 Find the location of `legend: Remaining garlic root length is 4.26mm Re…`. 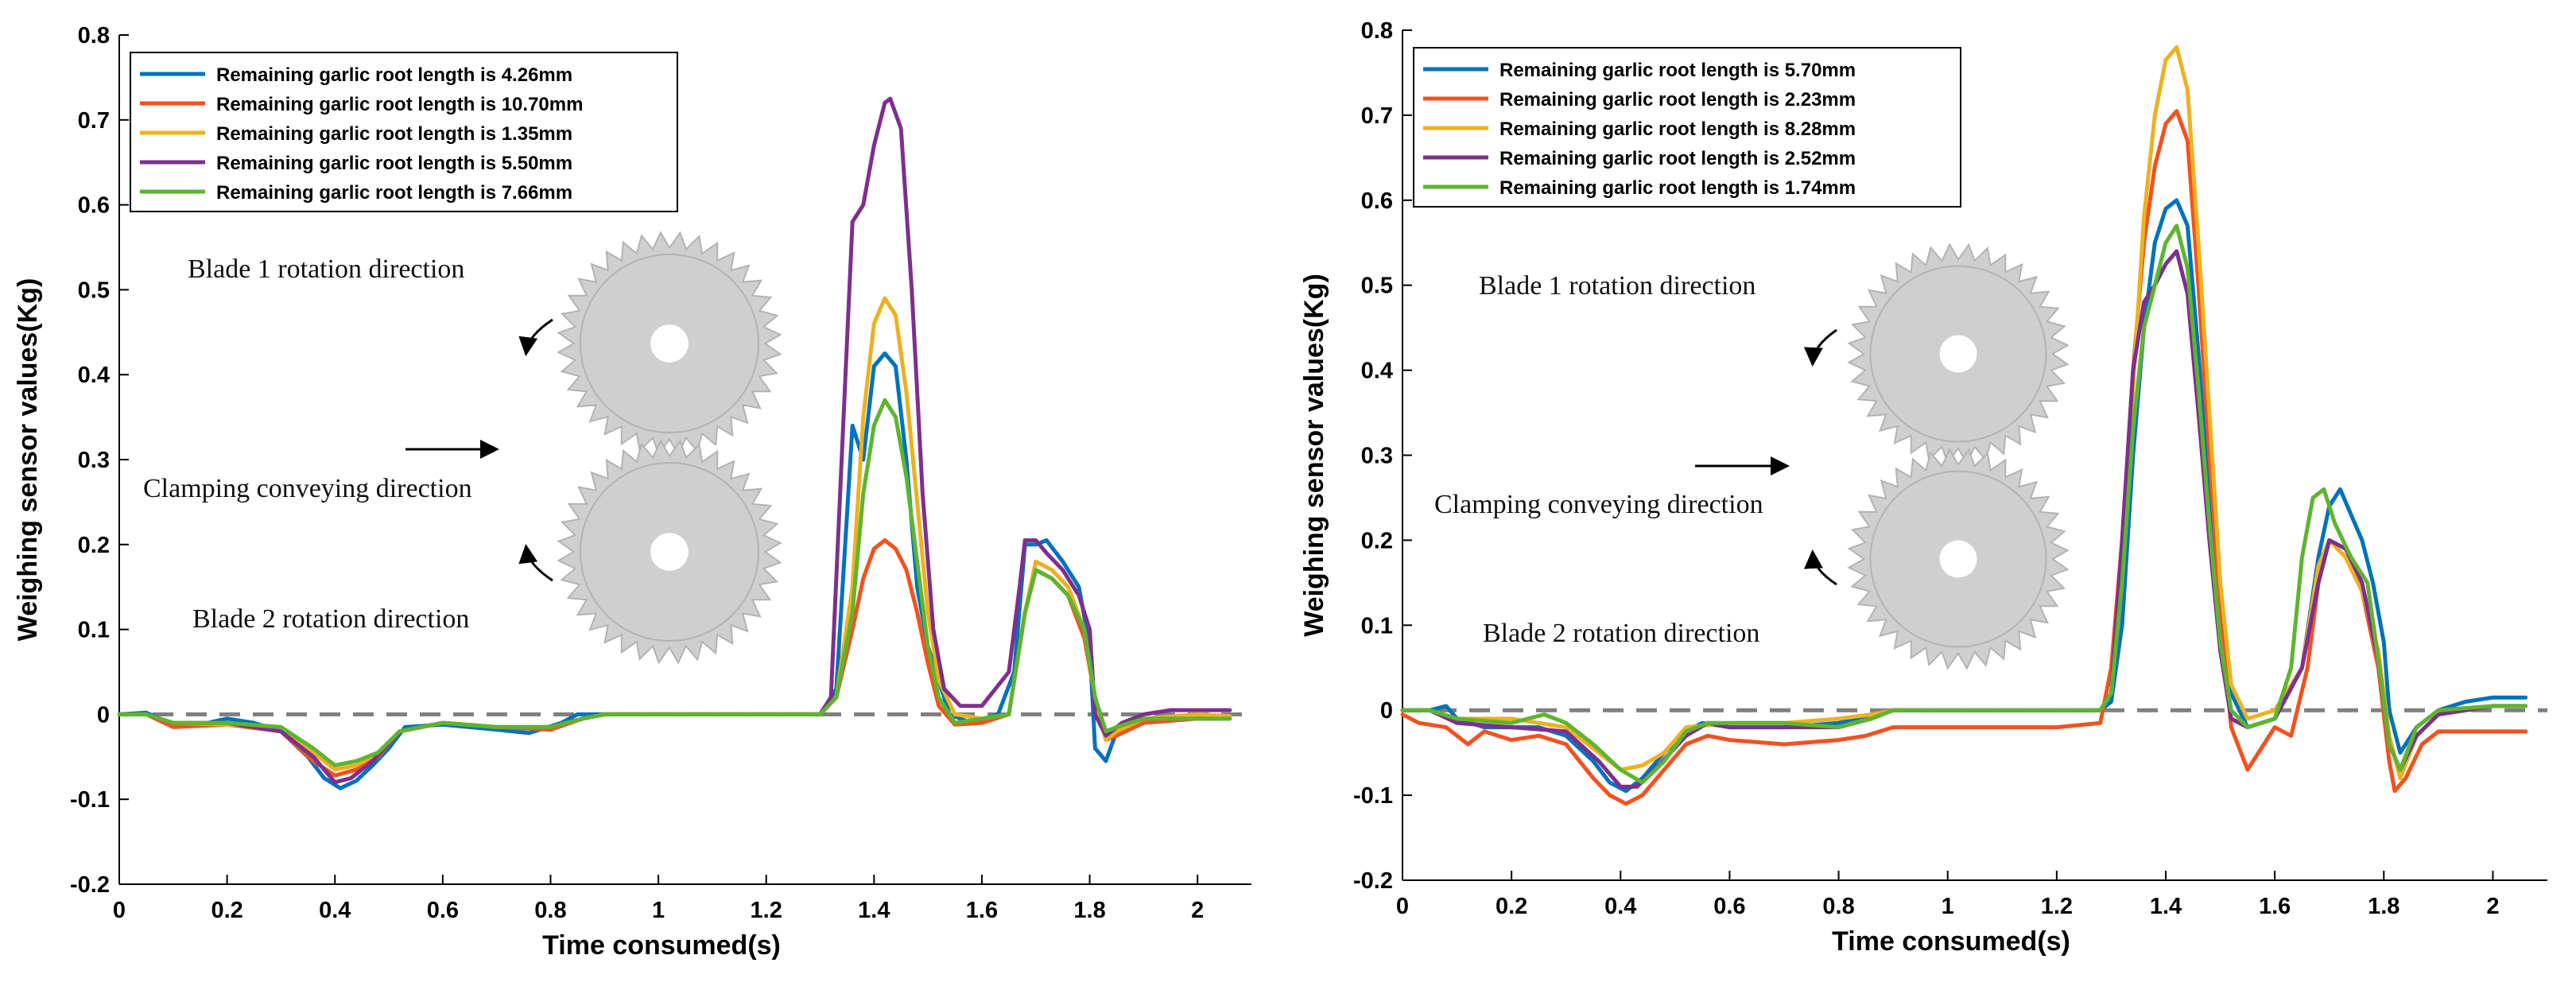

legend: Remaining garlic root length is 4.26mm Re… is located at coordinates (404, 132).